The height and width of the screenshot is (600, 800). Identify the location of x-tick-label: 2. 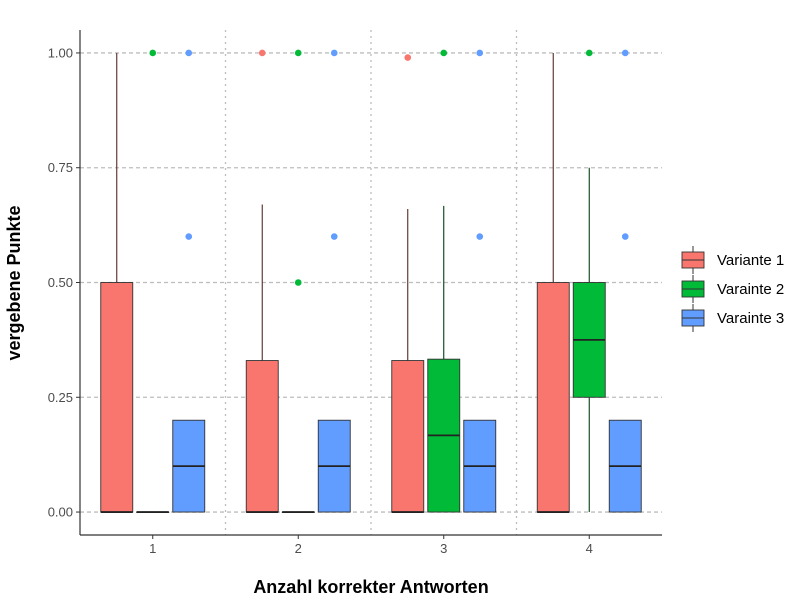
(298, 548).